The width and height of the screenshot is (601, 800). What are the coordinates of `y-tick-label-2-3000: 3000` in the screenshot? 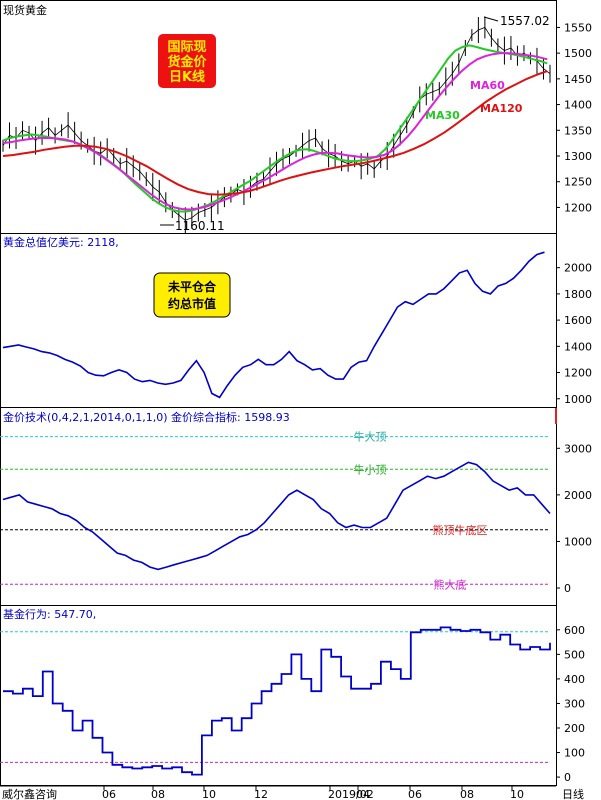 It's located at (578, 448).